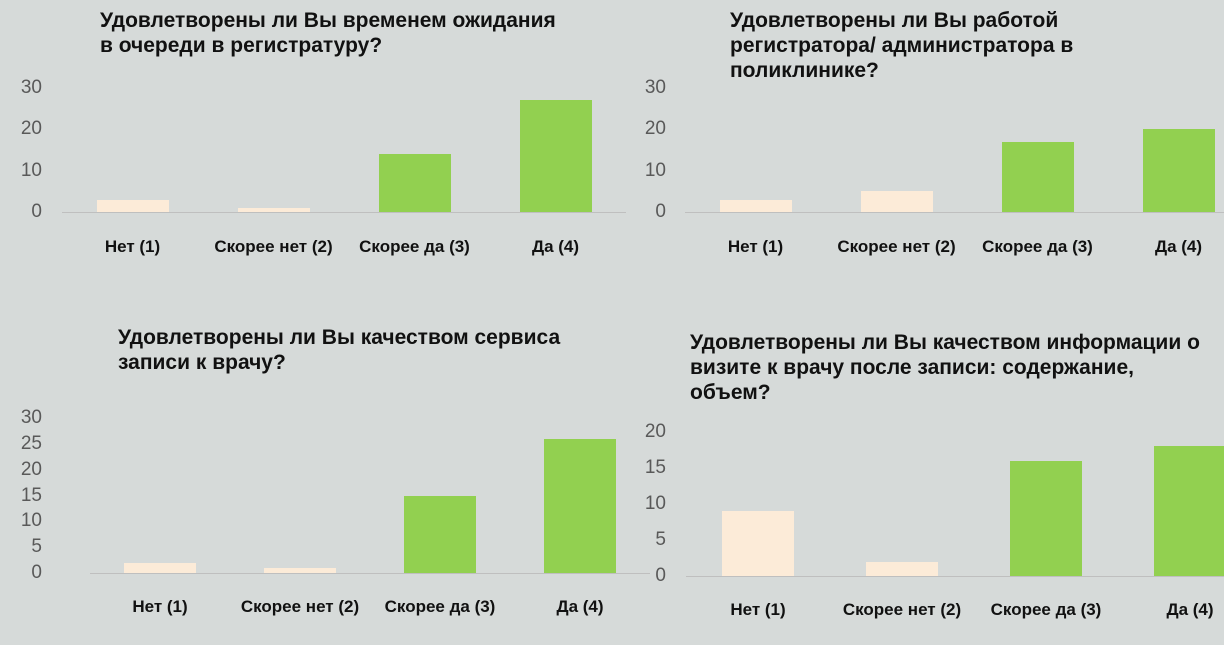 The width and height of the screenshot is (1224, 645). I want to click on y-tick-label: 25, so click(31, 443).